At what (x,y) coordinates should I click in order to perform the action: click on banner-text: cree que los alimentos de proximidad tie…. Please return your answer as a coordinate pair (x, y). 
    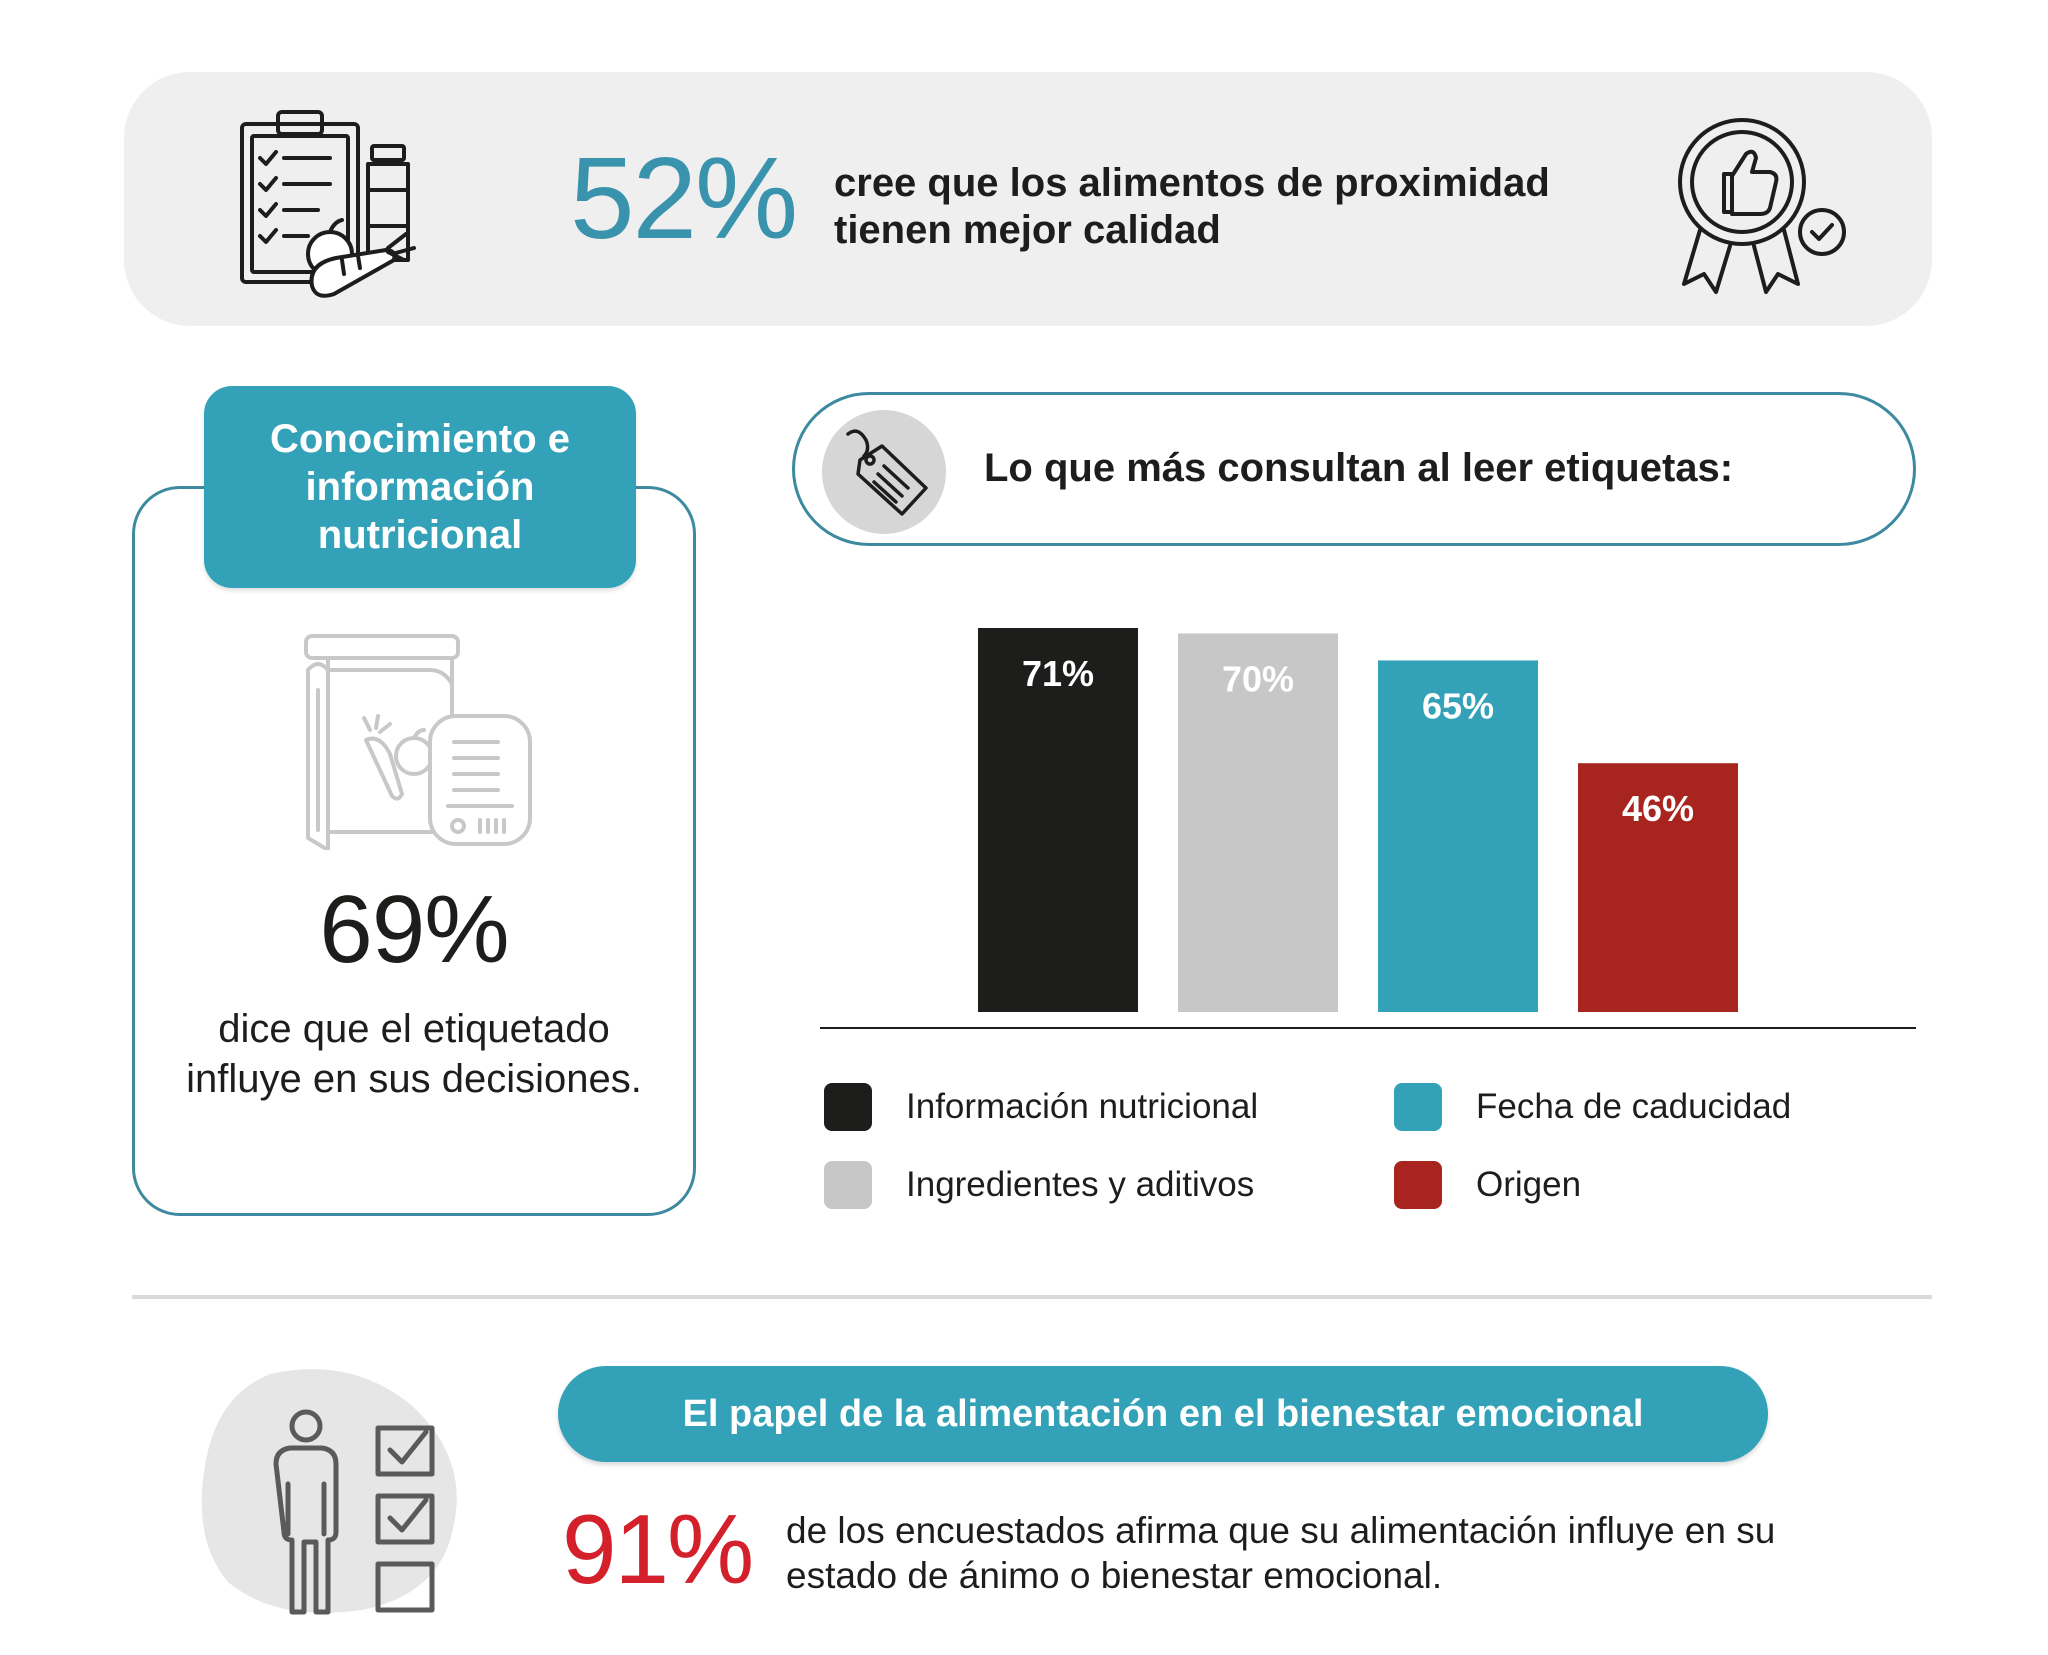
    Looking at the image, I should click on (1192, 206).